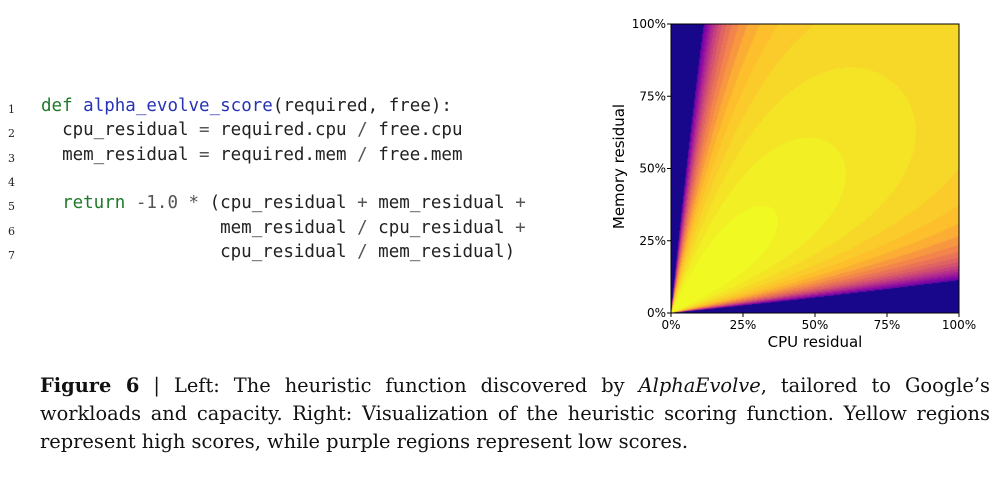 This screenshot has width=1008, height=478. What do you see at coordinates (815, 325) in the screenshot?
I see `x-tick-label: 50%` at bounding box center [815, 325].